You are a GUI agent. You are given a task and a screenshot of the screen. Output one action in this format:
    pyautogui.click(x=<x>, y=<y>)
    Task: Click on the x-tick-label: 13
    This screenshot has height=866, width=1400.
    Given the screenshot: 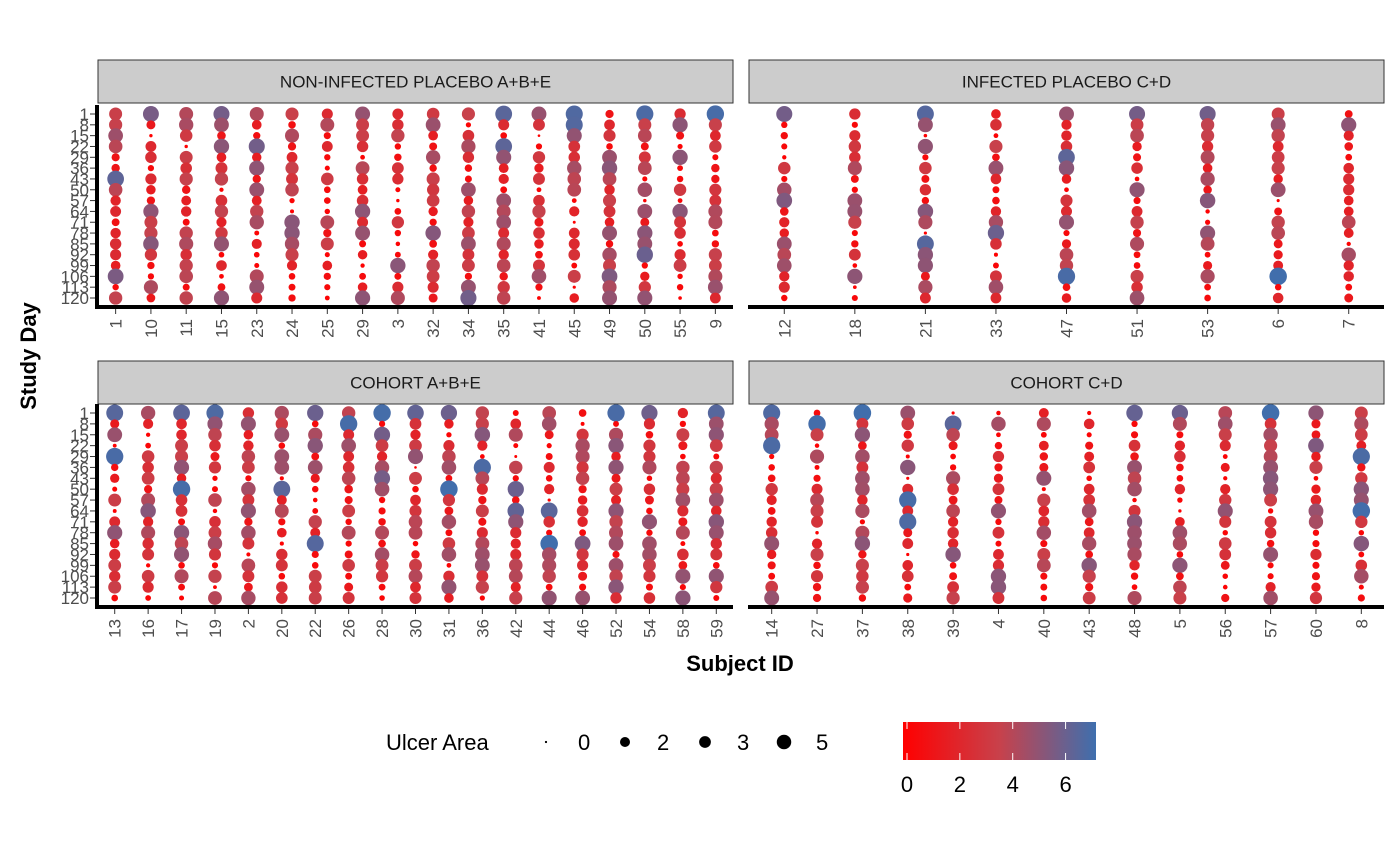 What is the action you would take?
    pyautogui.click(x=115, y=628)
    